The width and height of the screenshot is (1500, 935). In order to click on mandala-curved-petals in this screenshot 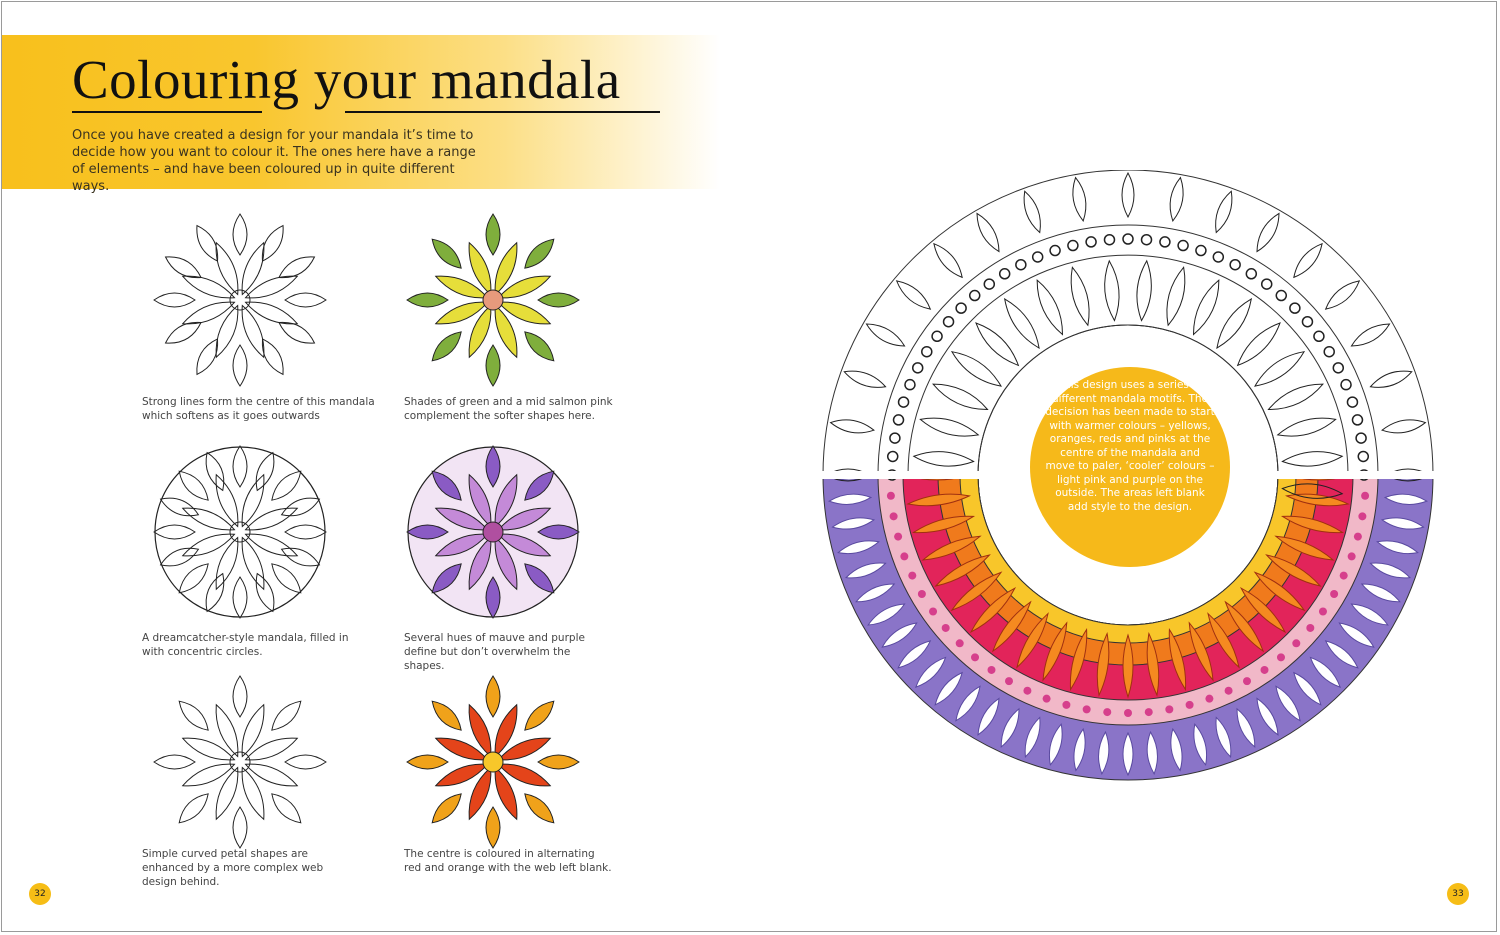, I will do `click(240, 762)`.